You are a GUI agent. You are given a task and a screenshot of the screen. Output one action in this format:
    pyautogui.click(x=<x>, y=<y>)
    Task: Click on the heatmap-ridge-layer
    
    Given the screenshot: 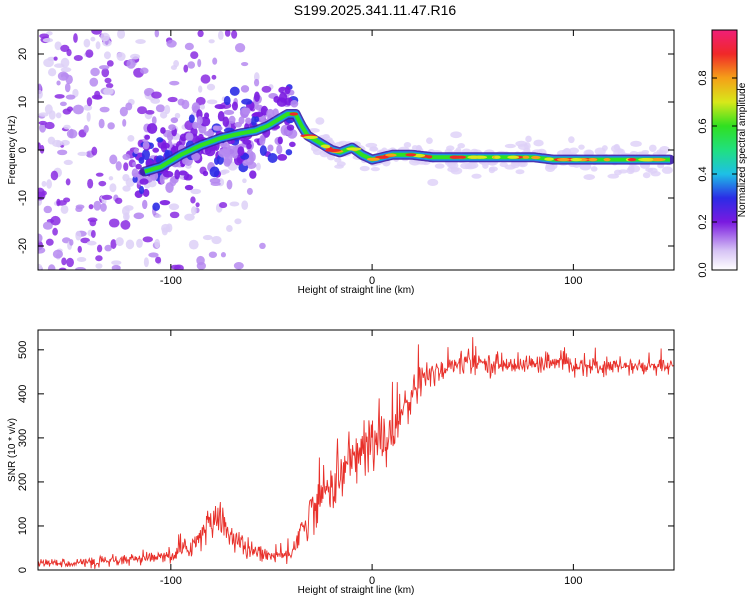 What is the action you would take?
    pyautogui.click(x=406, y=143)
    